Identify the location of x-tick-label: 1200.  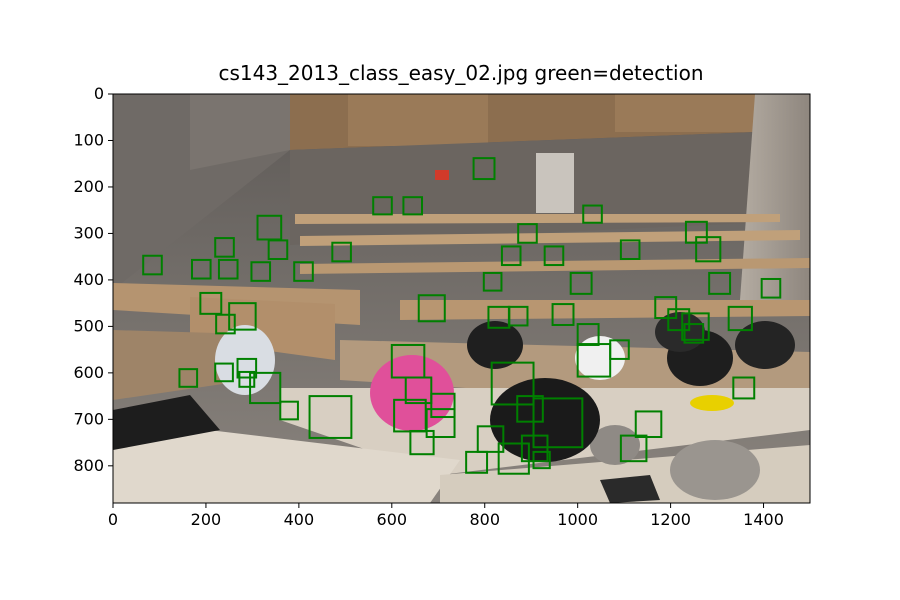
(670, 519).